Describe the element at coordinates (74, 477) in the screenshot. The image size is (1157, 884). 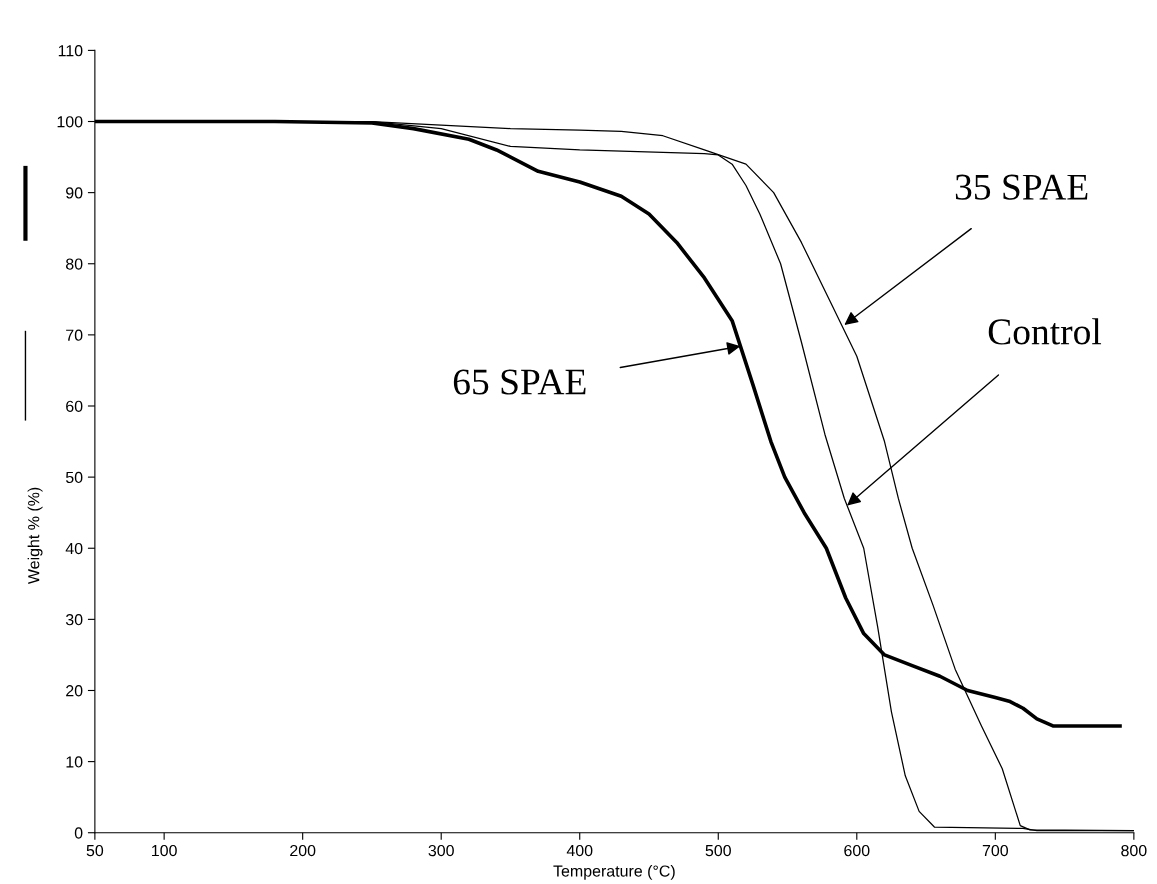
I see `y-tick-label: 50` at that location.